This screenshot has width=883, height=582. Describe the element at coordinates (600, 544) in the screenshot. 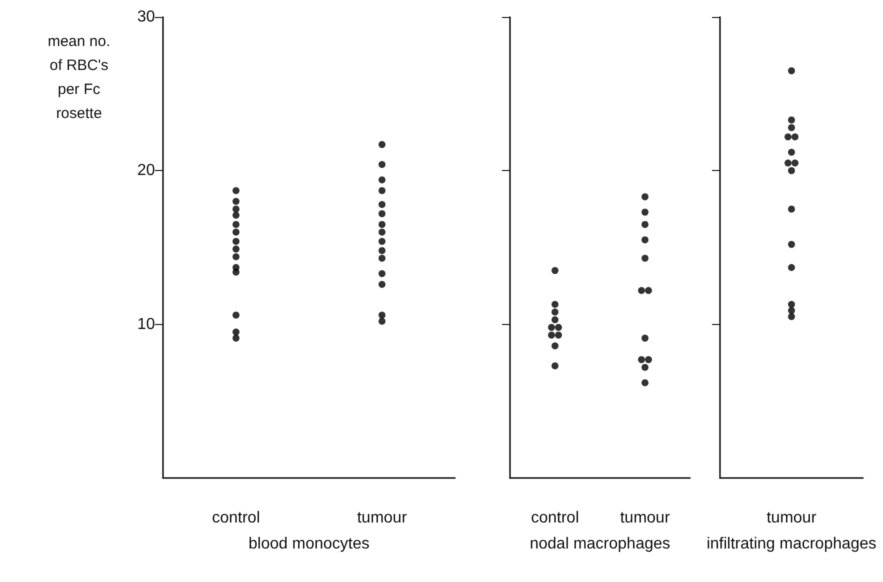

I see `x-axis-title: nodal macrophages` at that location.